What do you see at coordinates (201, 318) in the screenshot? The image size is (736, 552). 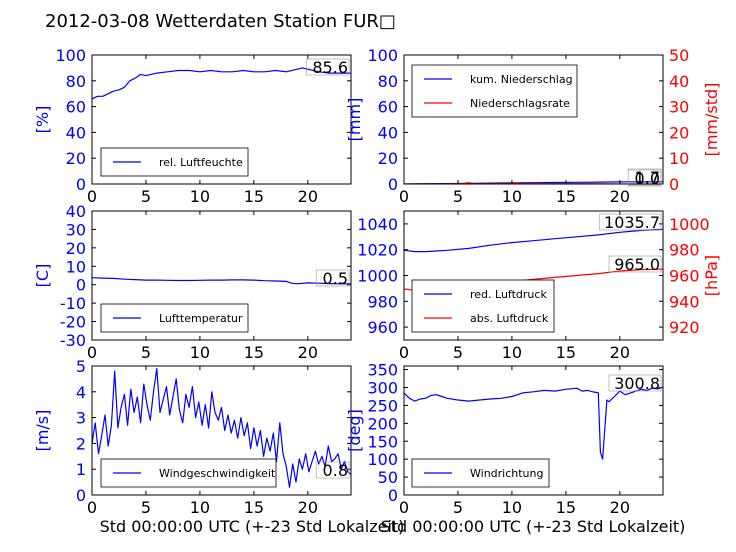 I see `legend-entry: Lufttemperatur` at bounding box center [201, 318].